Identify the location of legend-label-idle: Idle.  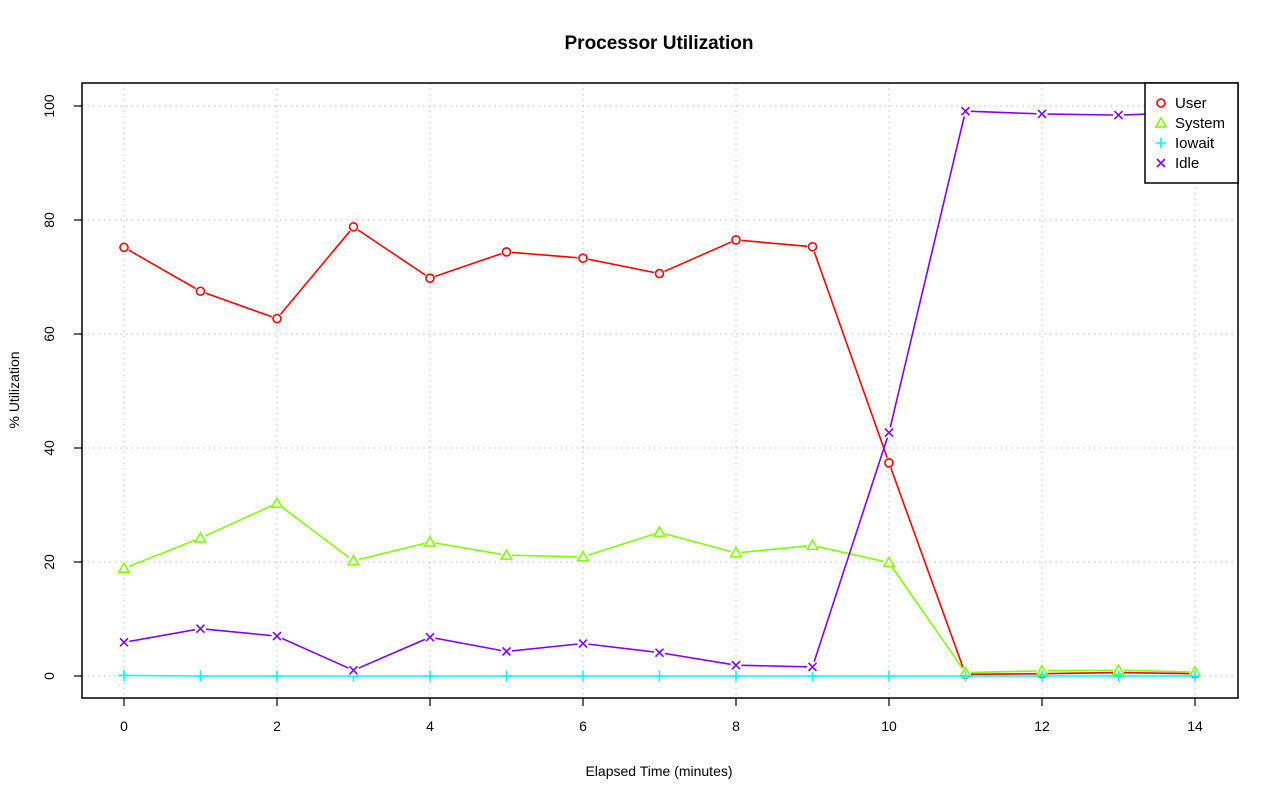
(1187, 163).